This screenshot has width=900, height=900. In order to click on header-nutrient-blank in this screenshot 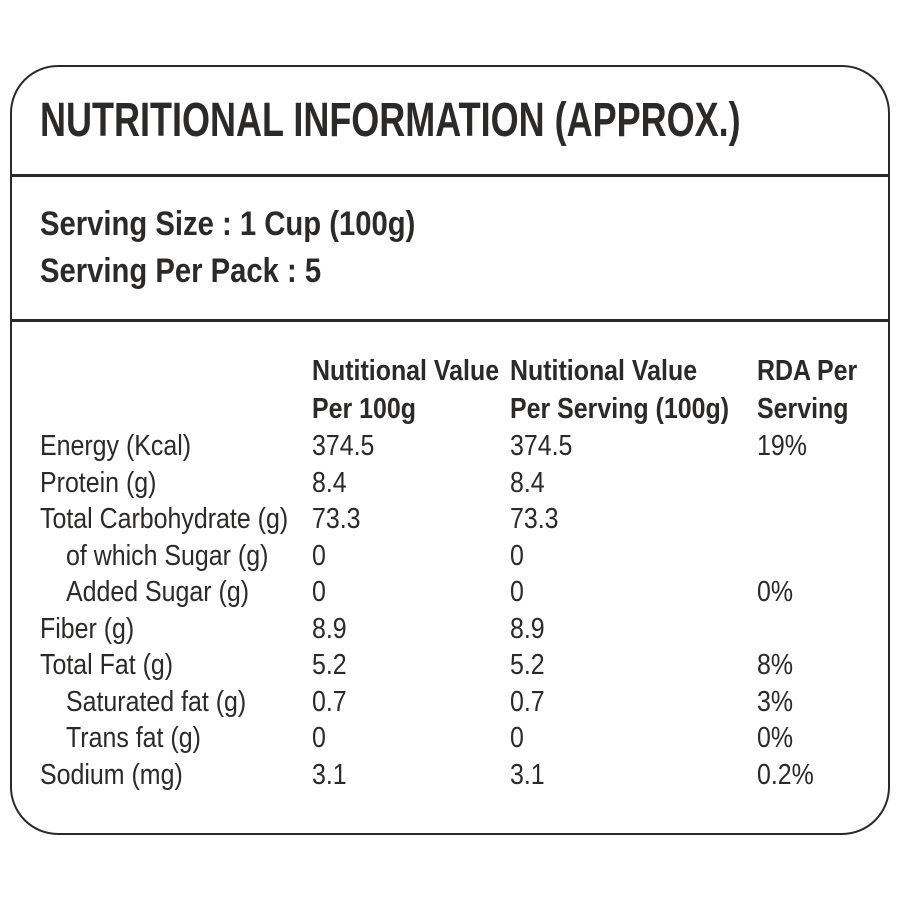, I will do `click(176, 371)`.